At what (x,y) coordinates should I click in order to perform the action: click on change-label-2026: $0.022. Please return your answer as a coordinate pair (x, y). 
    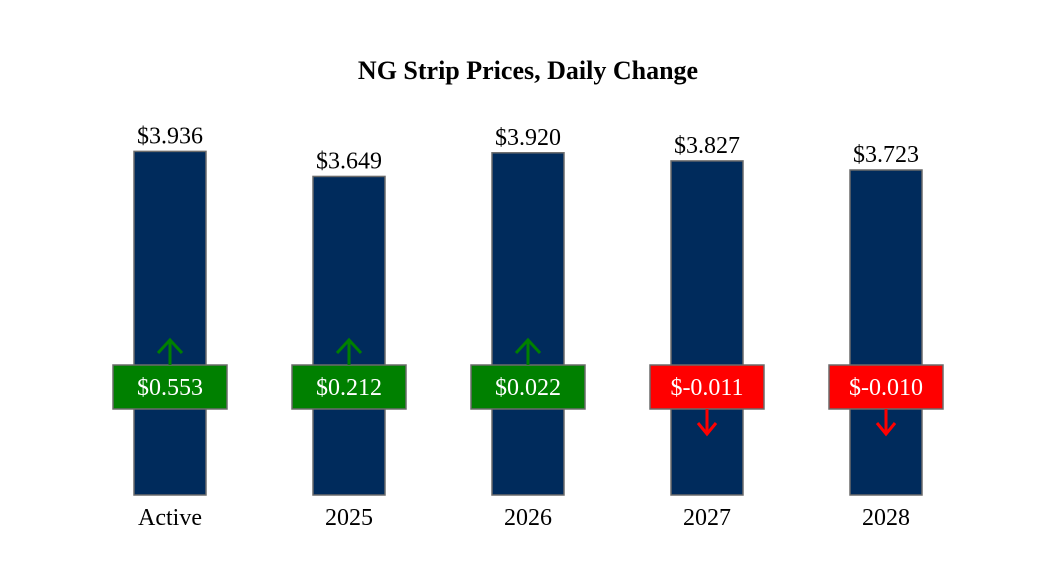
    Looking at the image, I should click on (528, 388).